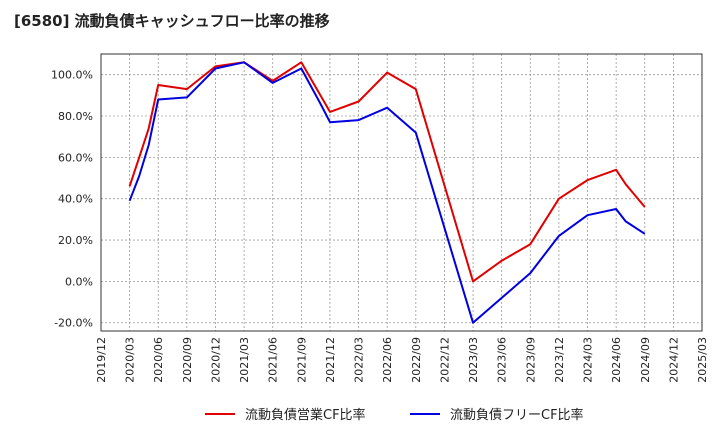 The height and width of the screenshot is (440, 720). Describe the element at coordinates (72, 75) in the screenshot. I see `y-tick-label: 100.0%` at that location.